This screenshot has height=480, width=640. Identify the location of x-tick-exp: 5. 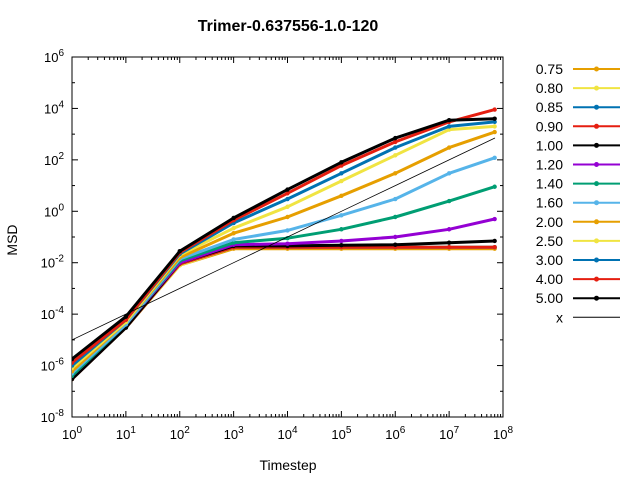
(349, 430).